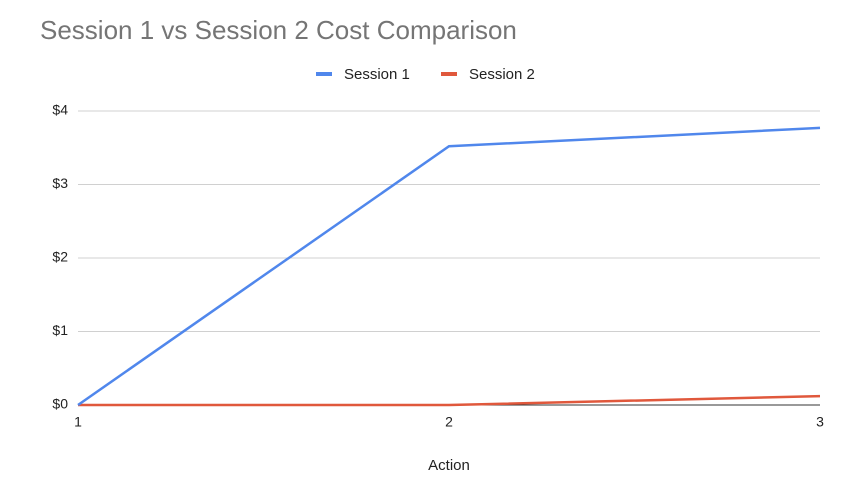 Image resolution: width=868 pixels, height=484 pixels. What do you see at coordinates (820, 422) in the screenshot?
I see `x-tick-label: 3` at bounding box center [820, 422].